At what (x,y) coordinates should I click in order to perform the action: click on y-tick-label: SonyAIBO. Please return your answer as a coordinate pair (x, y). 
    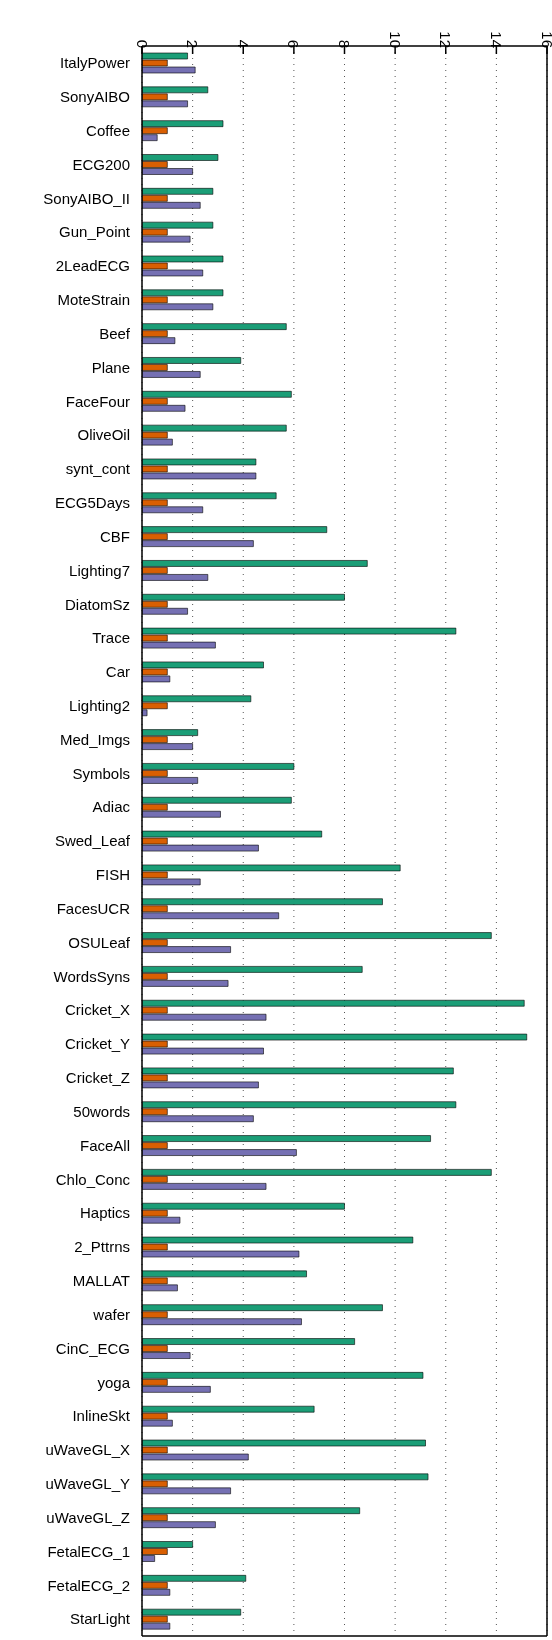
    Looking at the image, I should click on (94, 97).